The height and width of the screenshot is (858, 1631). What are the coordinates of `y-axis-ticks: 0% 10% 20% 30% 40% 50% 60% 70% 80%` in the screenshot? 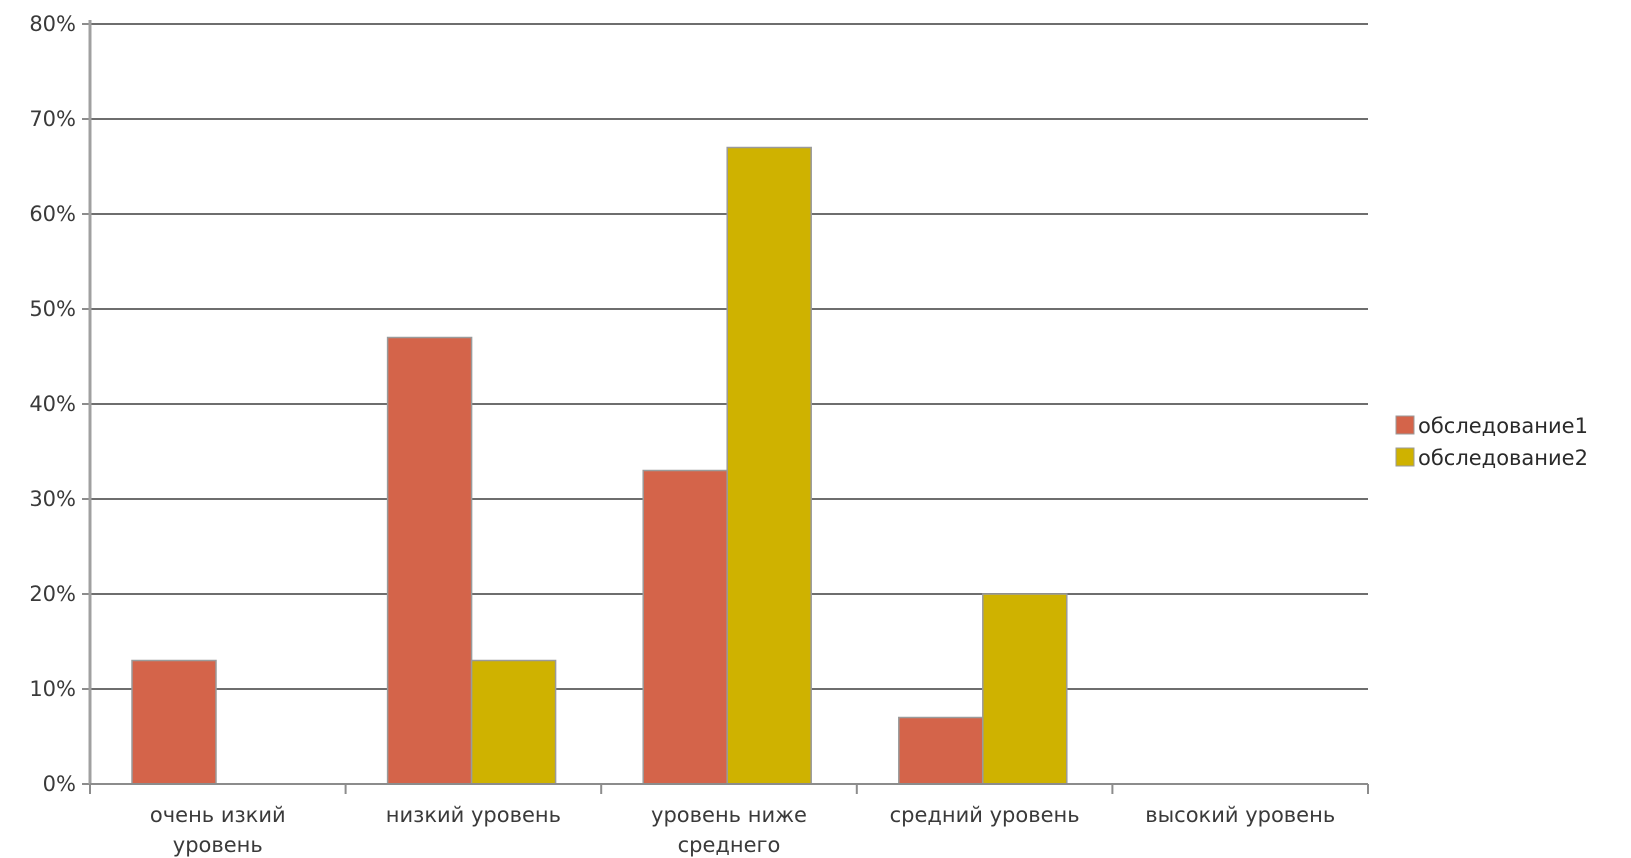 It's located at (59, 404).